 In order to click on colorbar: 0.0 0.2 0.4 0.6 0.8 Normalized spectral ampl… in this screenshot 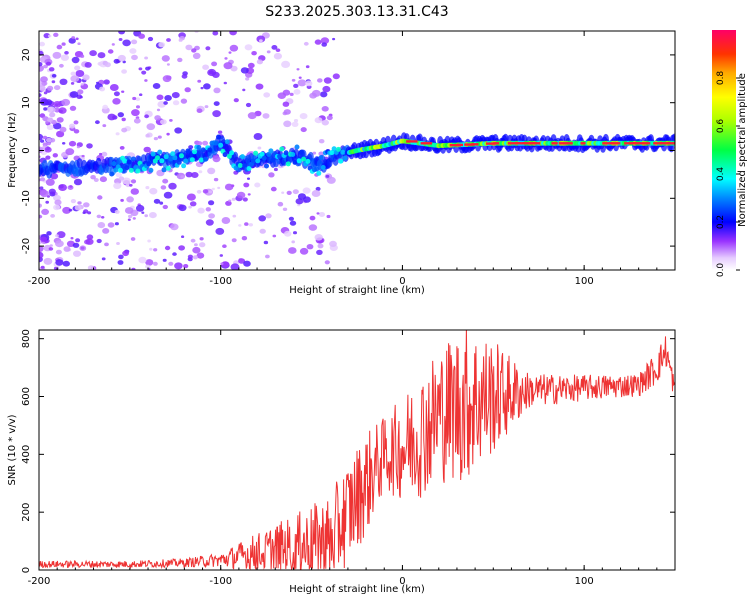, I will do `click(730, 153)`.